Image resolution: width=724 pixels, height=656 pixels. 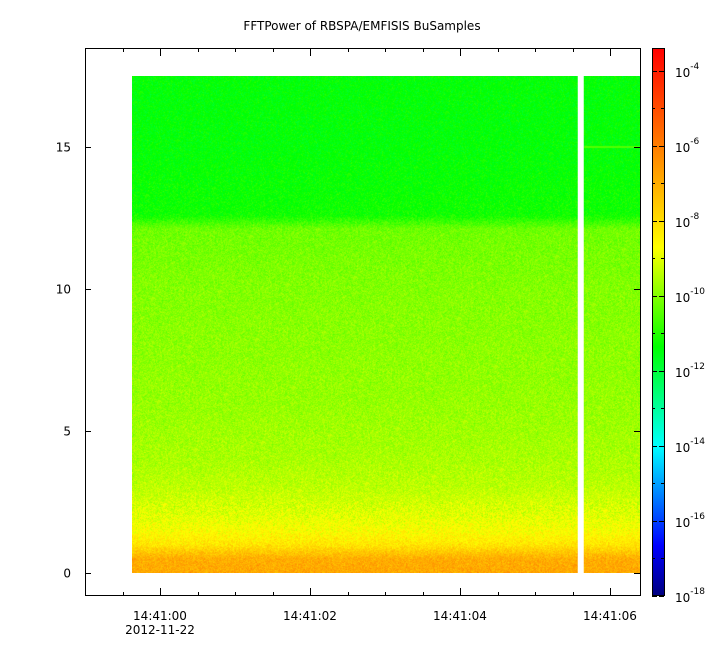 What do you see at coordinates (361, 26) in the screenshot?
I see `chart-title: FFTPower of RBSPA/EMFISIS BuSamples` at bounding box center [361, 26].